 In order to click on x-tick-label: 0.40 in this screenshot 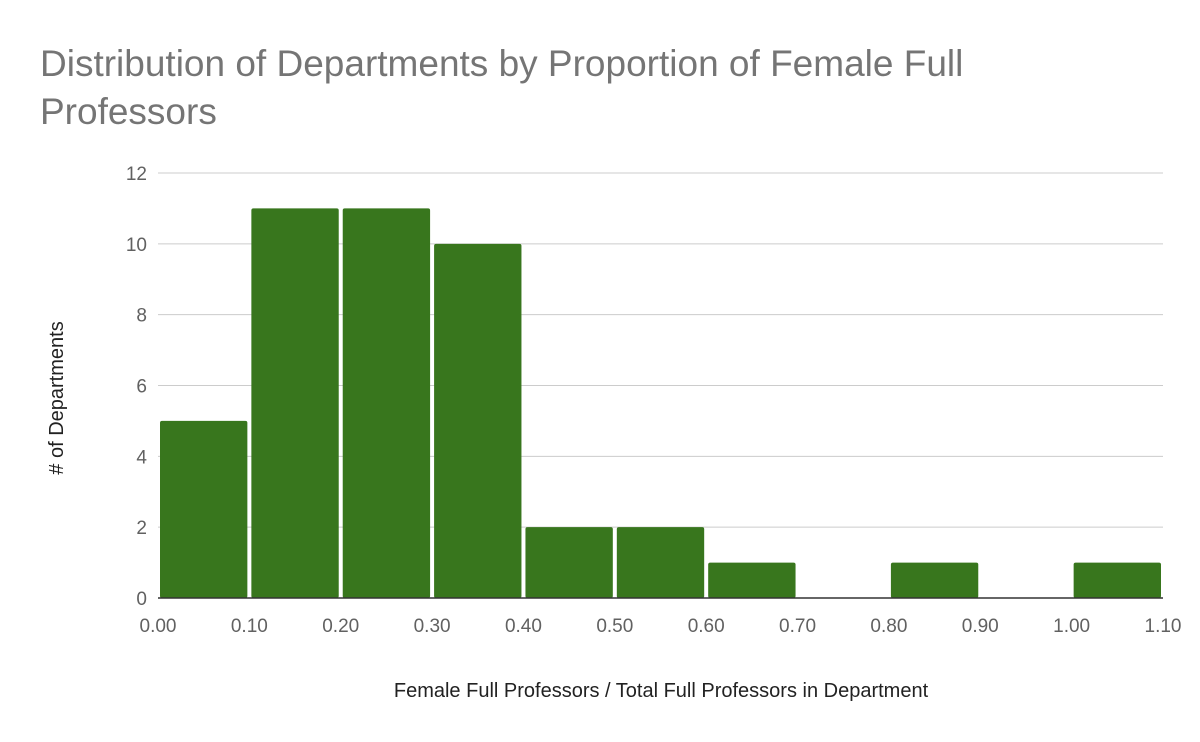, I will do `click(523, 626)`.